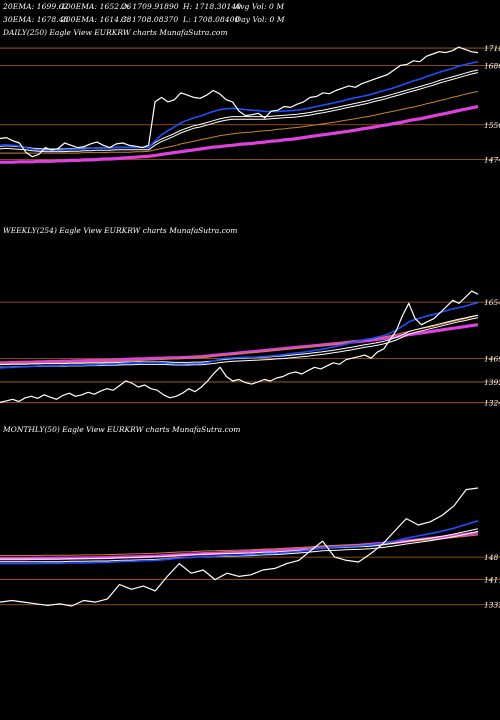  I want to click on low-readout: L: 1708.08400, so click(211, 19).